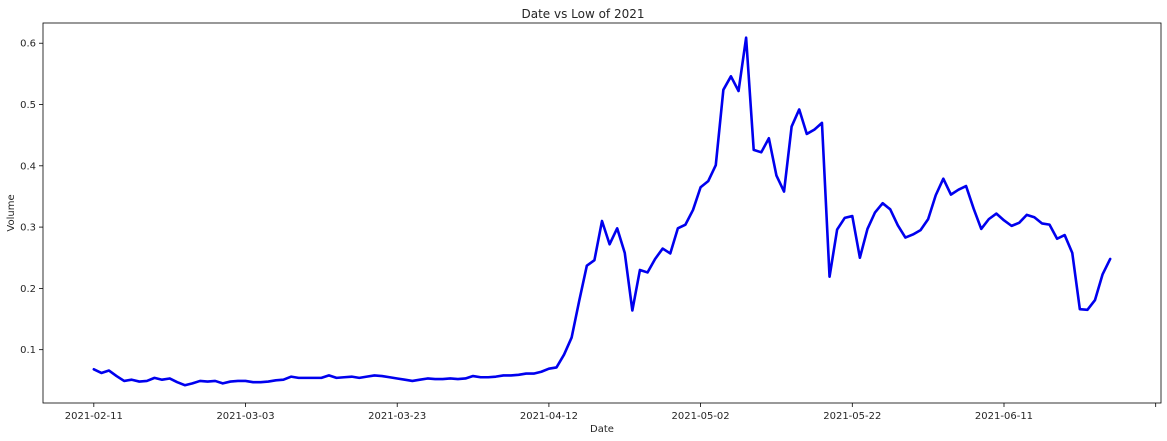 This screenshot has height=441, width=1167. Describe the element at coordinates (94, 416) in the screenshot. I see `x-tick-label: 2021-02-11` at that location.